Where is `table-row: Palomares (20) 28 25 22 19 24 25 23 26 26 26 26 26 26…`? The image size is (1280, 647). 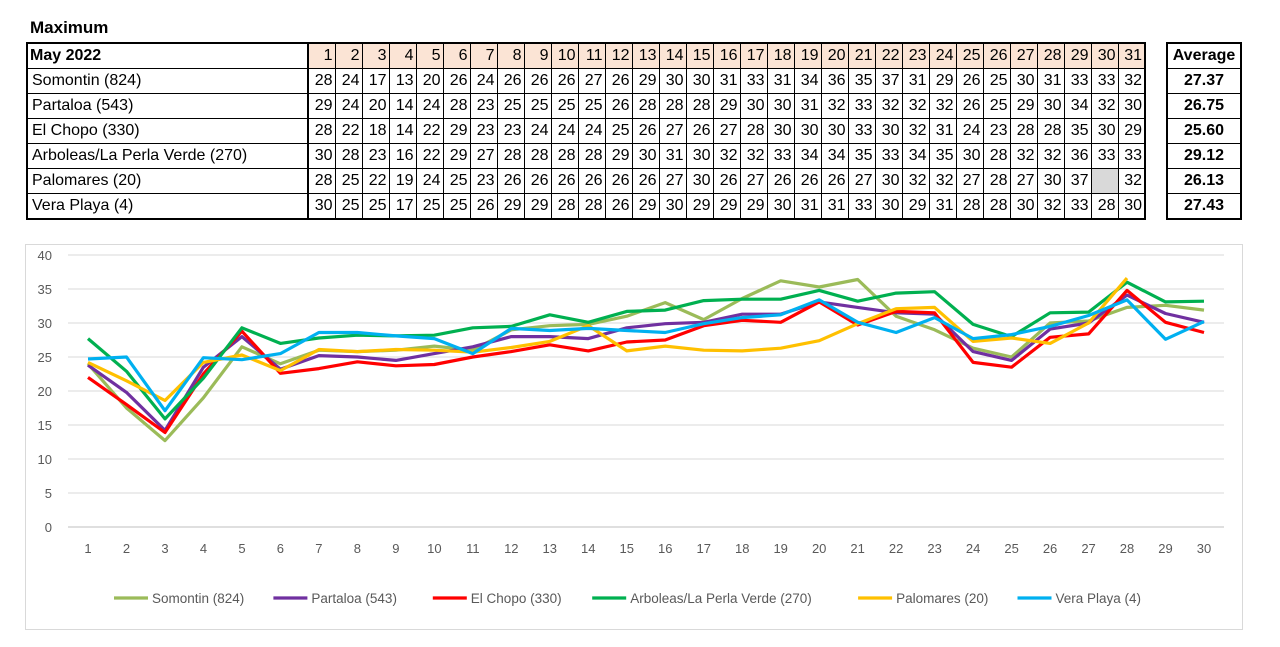 table-row: Palomares (20) 28 25 22 19 24 25 23 26 26 26 26 26 26… is located at coordinates (586, 181).